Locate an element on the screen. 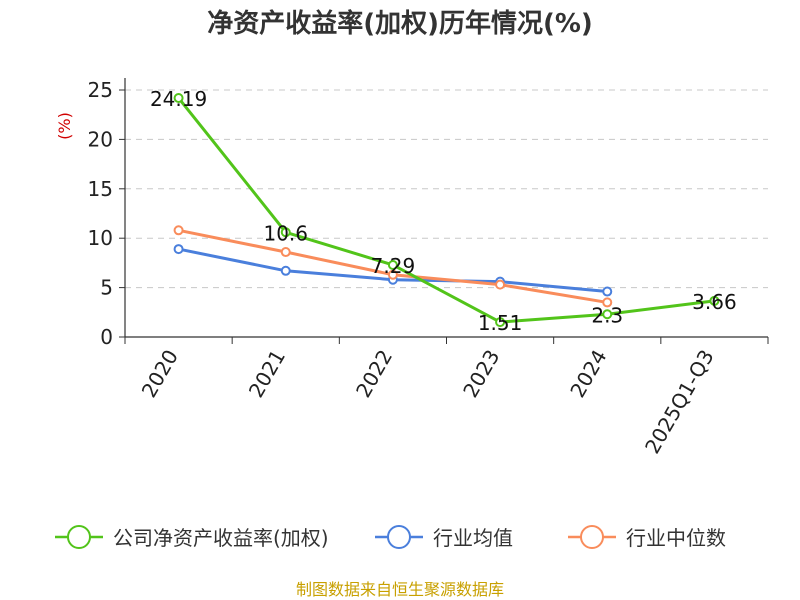  chart-title: 净资产收益率(加权)历年情况(%) is located at coordinates (400, 23).